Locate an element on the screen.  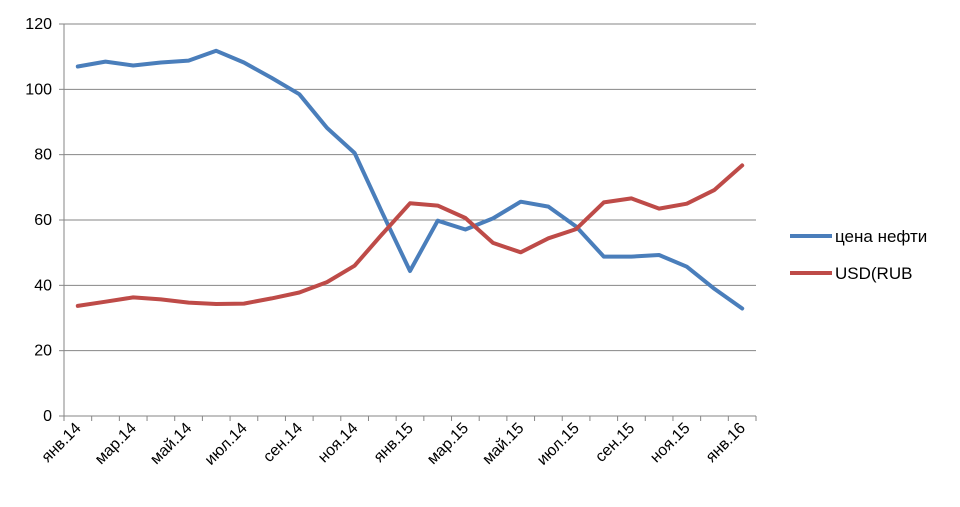
x-tick-label: июл.14 is located at coordinates (226, 444).